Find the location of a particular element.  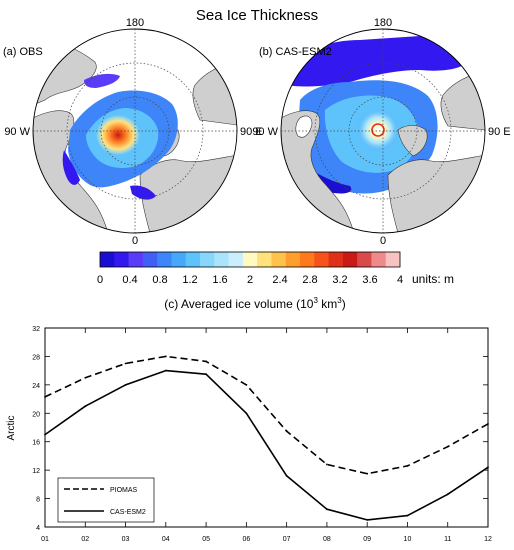

colorbar-tick-label: 2 is located at coordinates (250, 280).